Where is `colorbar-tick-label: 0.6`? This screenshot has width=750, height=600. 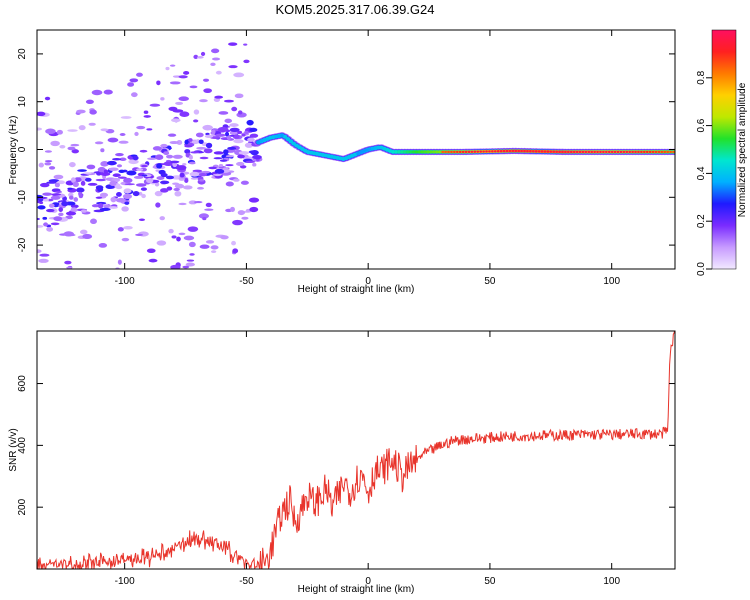
colorbar-tick-label: 0.6 is located at coordinates (701, 125).